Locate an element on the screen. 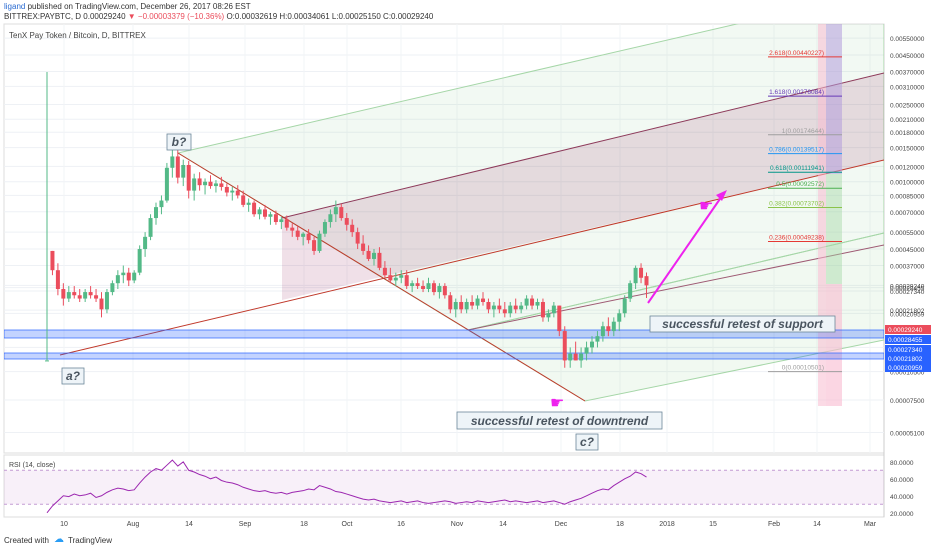 The height and width of the screenshot is (550, 932). author-link: ligand is located at coordinates (15, 6).